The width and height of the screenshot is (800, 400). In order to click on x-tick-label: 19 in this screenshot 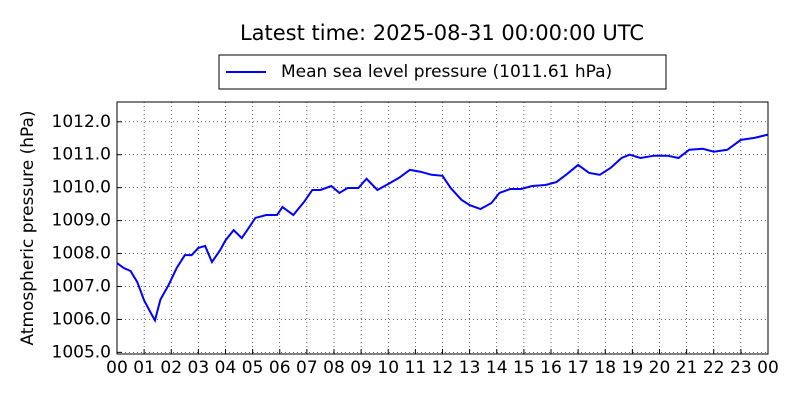, I will do `click(633, 368)`.